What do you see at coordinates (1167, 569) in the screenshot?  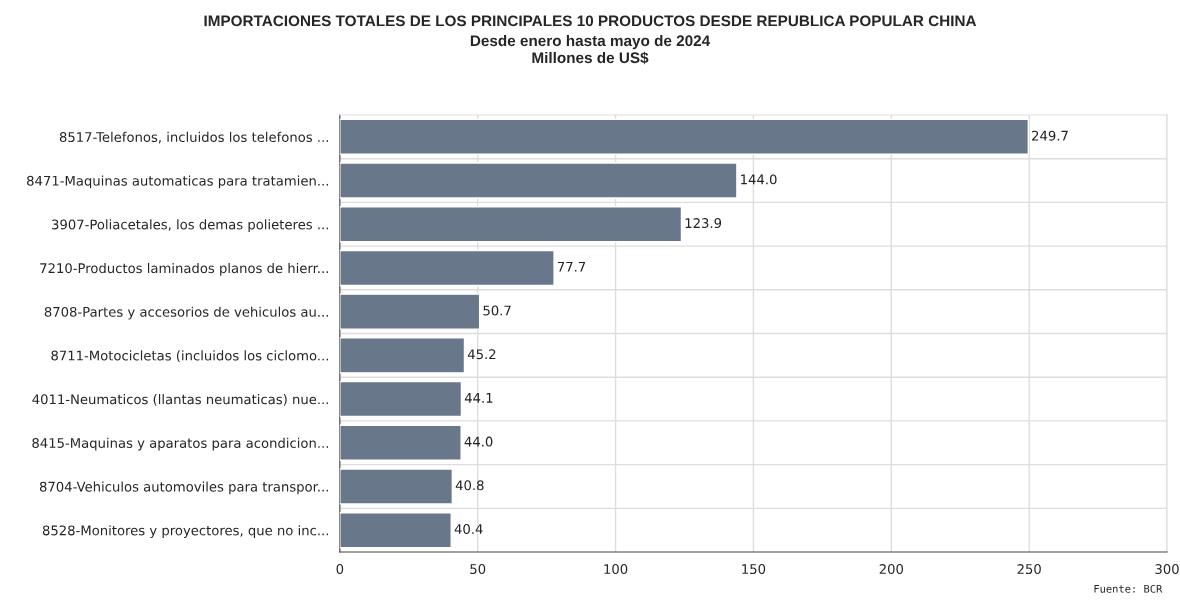 I see `x-tick-label: 300` at bounding box center [1167, 569].